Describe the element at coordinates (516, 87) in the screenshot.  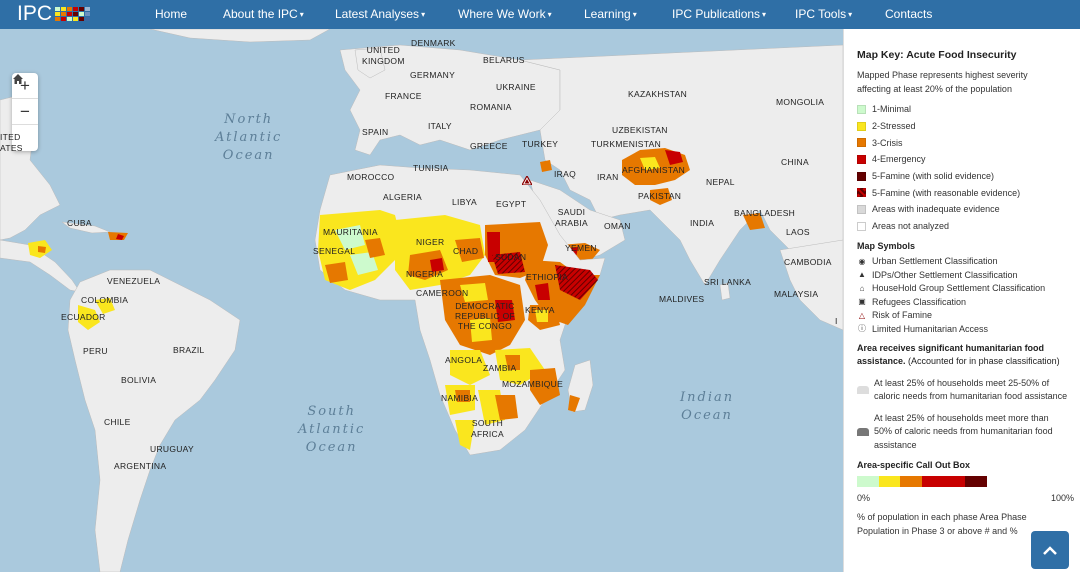
I see `country-label: UKRAINE` at that location.